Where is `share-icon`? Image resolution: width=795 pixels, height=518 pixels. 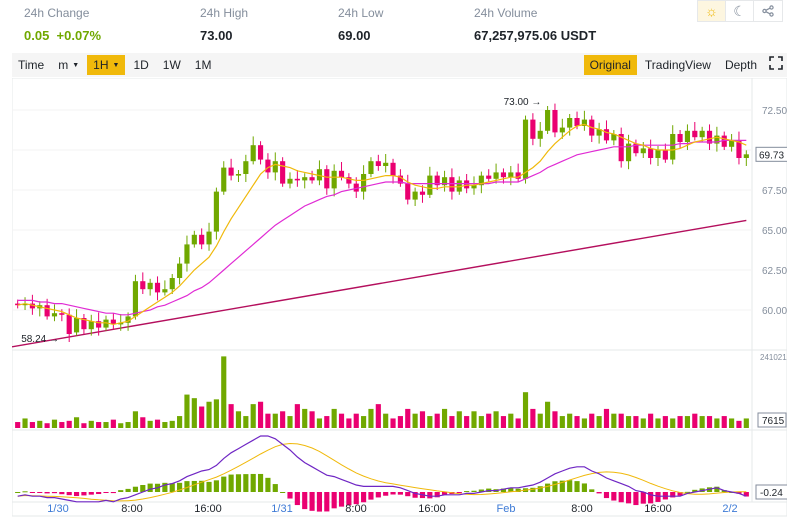
share-icon is located at coordinates (768, 11).